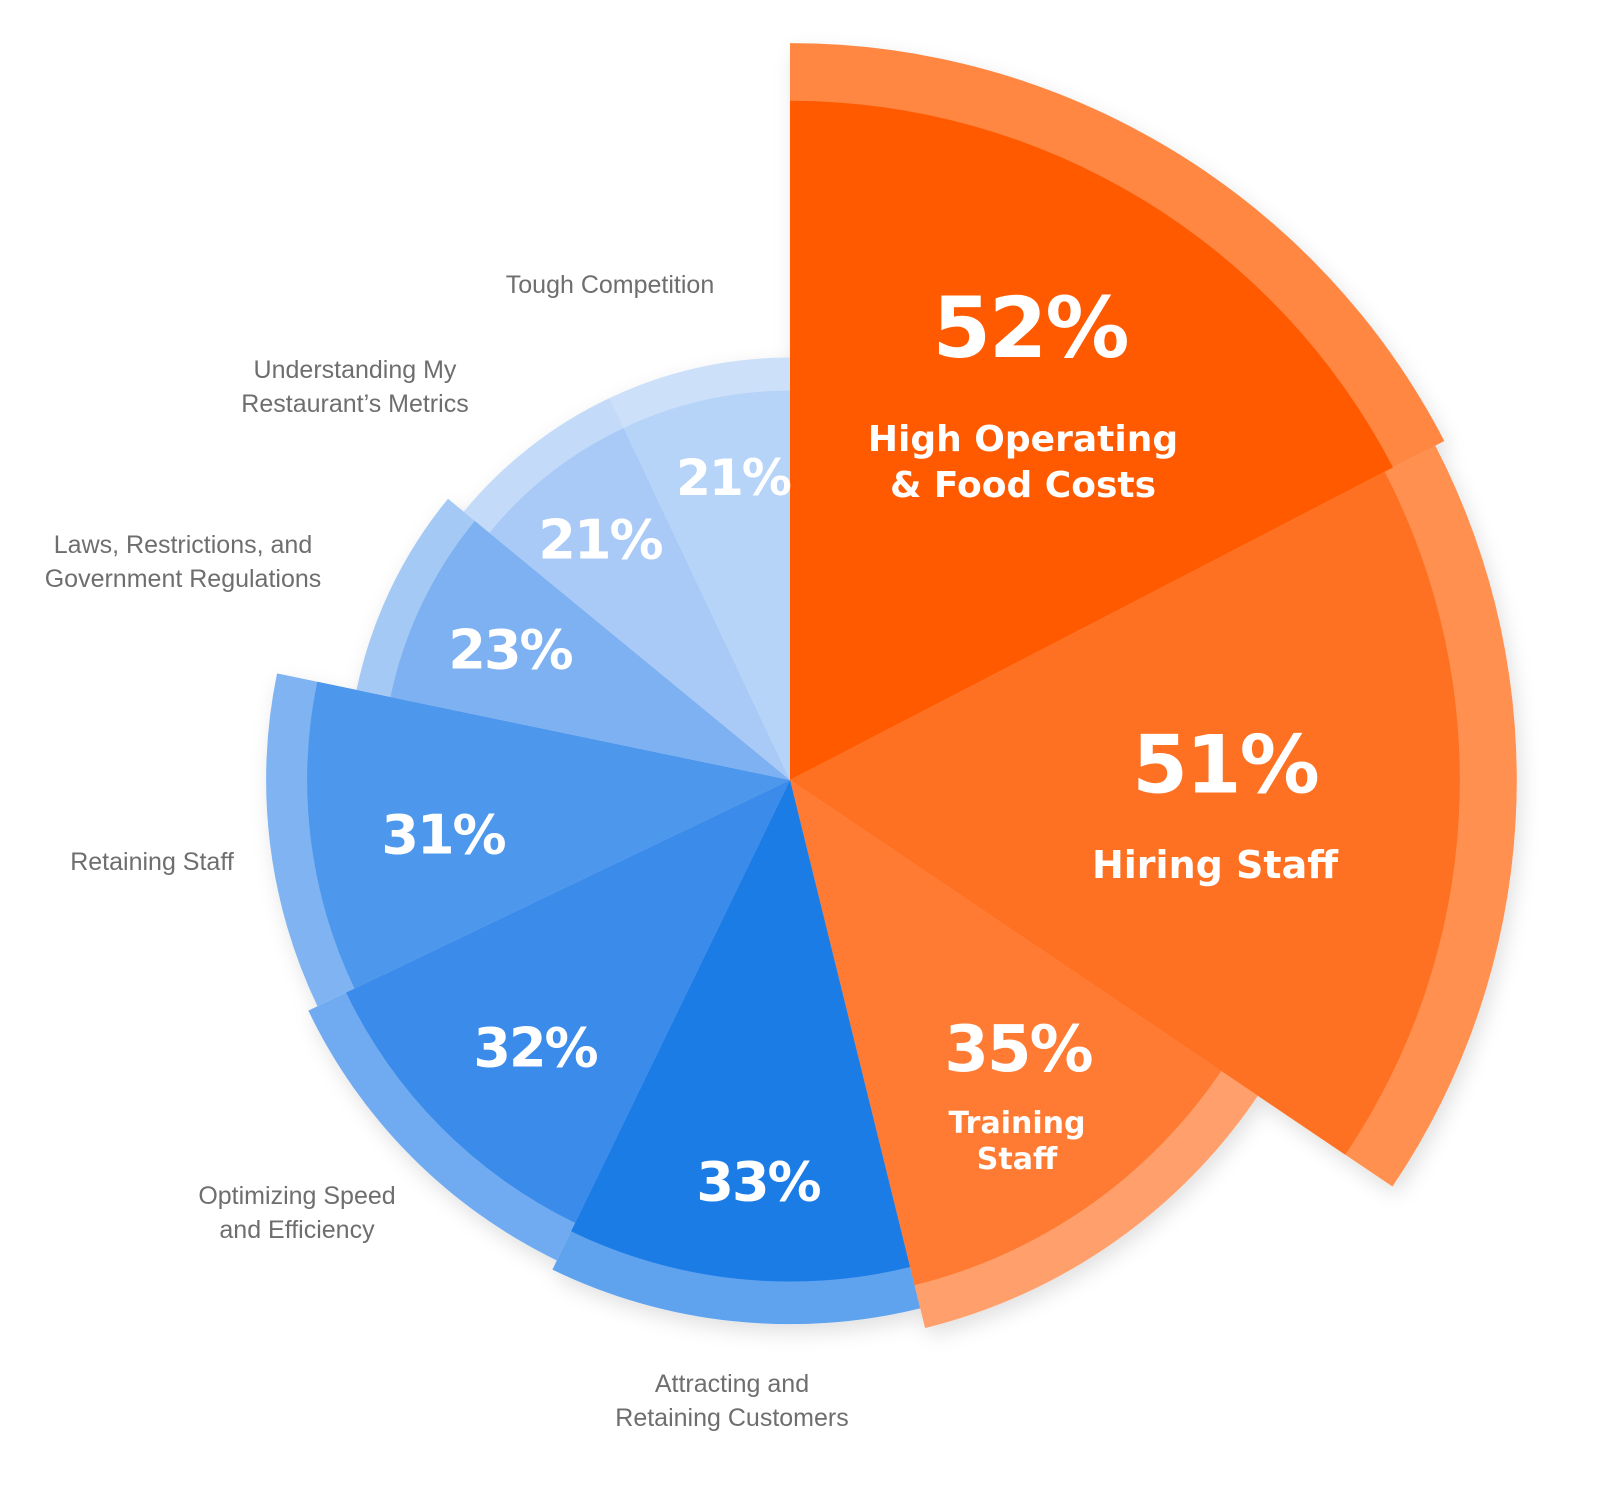 The width and height of the screenshot is (1600, 1496). I want to click on category-label-line: Retaining Customers, so click(732, 1418).